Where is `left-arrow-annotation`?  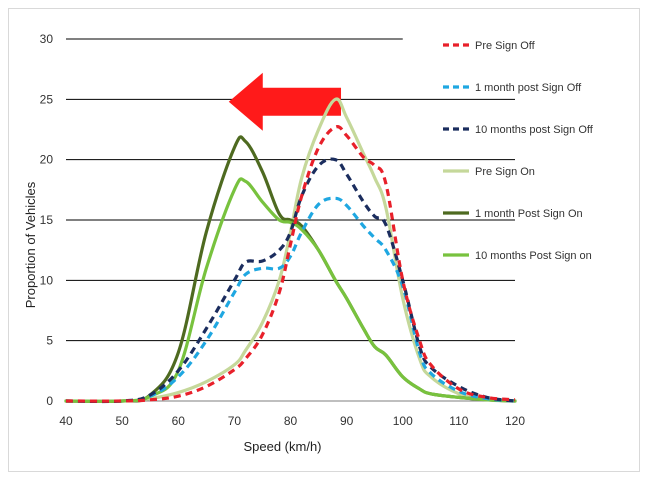
left-arrow-annotation is located at coordinates (285, 101).